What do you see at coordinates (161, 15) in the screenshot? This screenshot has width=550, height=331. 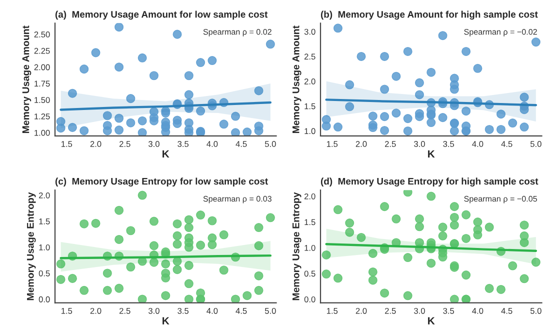 I see `chart-title: (a) Memory Usage Amount for low sample cost` at bounding box center [161, 15].